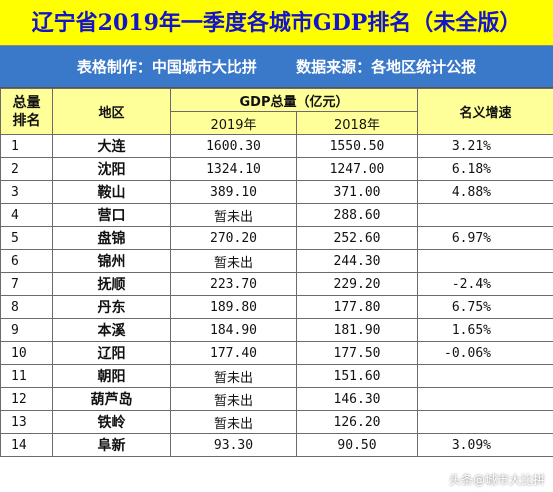 Image resolution: width=553 pixels, height=492 pixels. Describe the element at coordinates (26, 146) in the screenshot. I see `rank-cell: 1` at that location.